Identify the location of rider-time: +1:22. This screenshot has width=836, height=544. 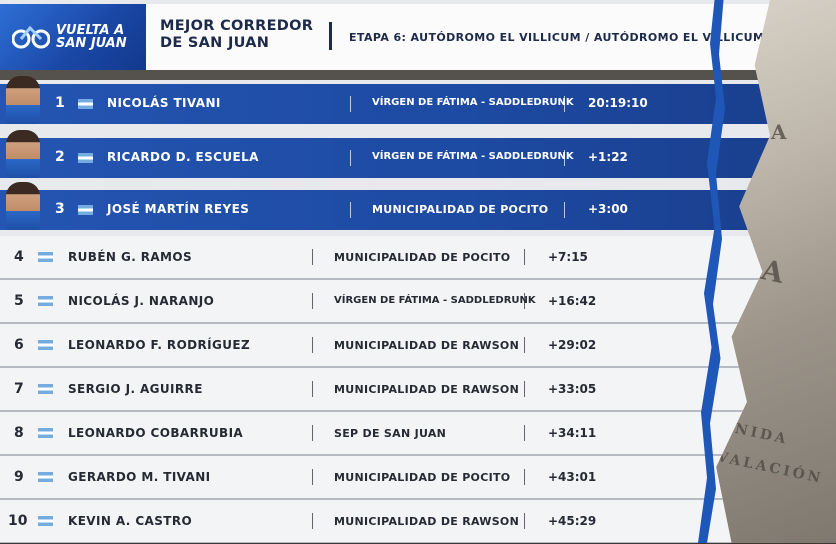
(608, 157).